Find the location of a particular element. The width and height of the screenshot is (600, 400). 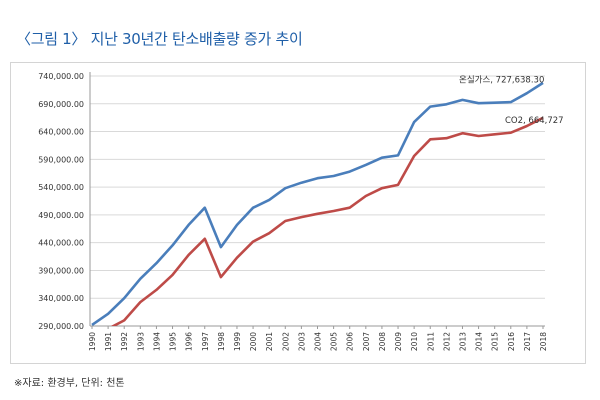

x-tick-label: 2003 is located at coordinates (301, 341).